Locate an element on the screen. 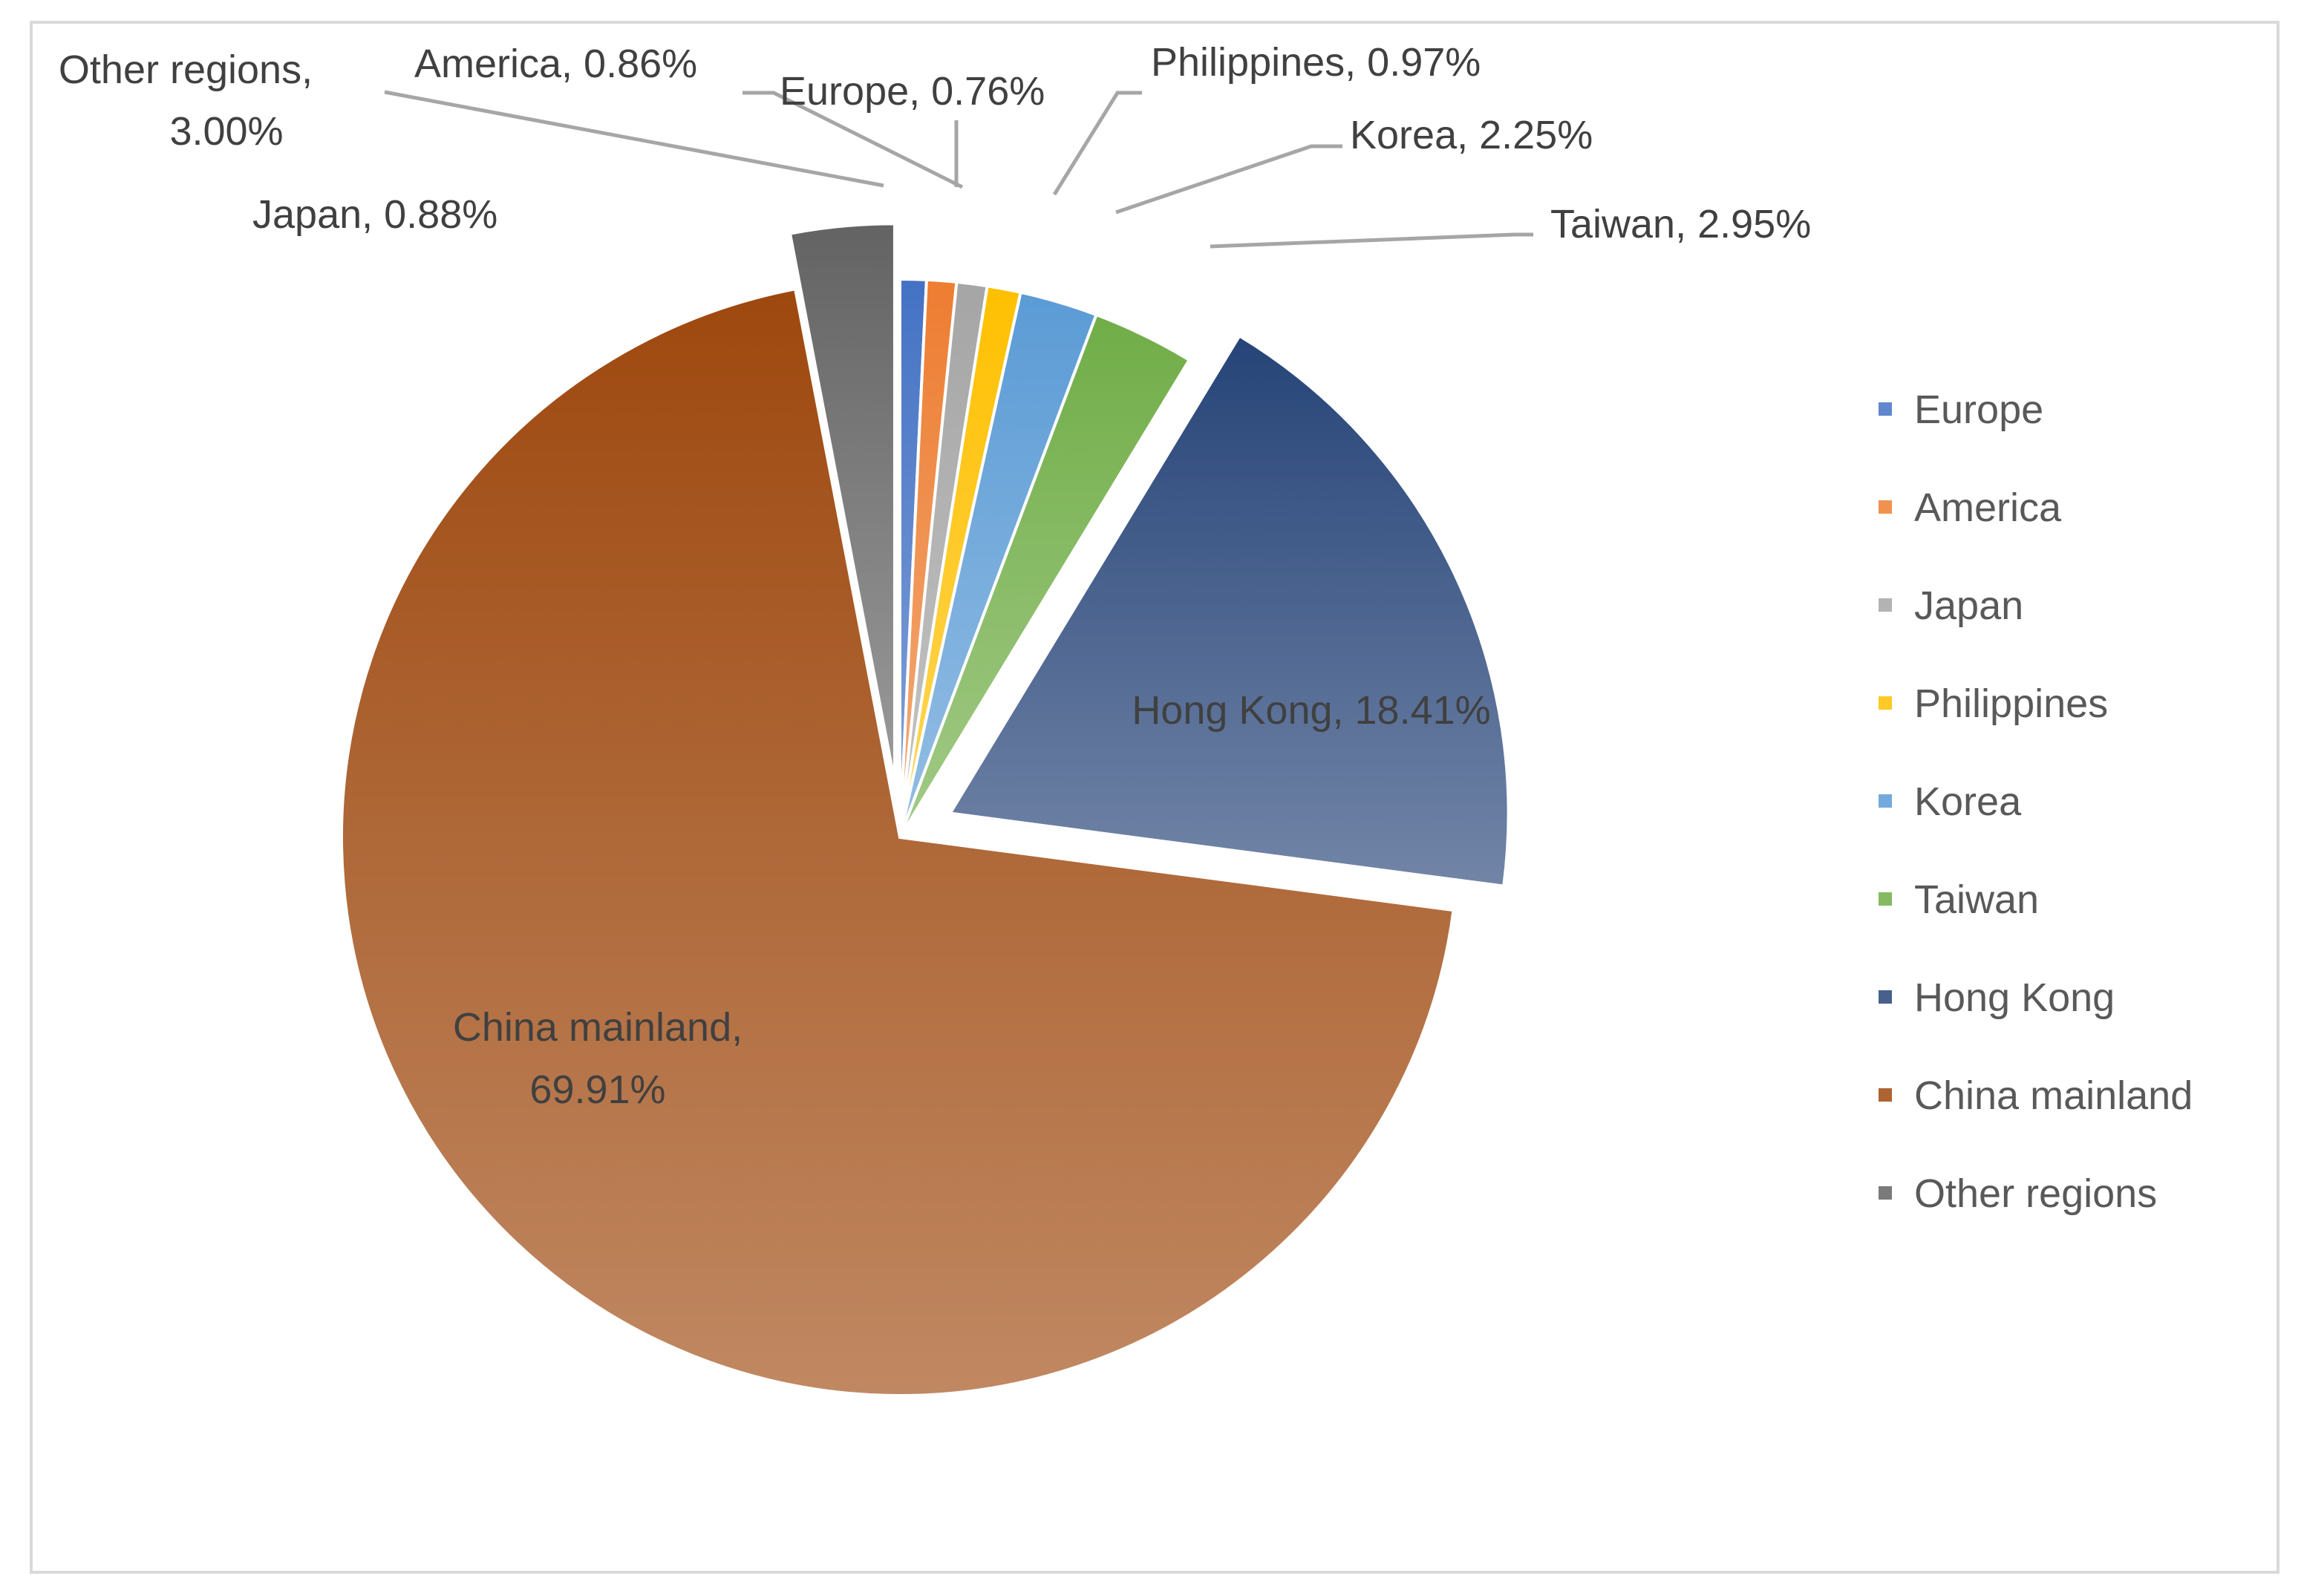  legend-item-japan: Japan is located at coordinates (1951, 605).